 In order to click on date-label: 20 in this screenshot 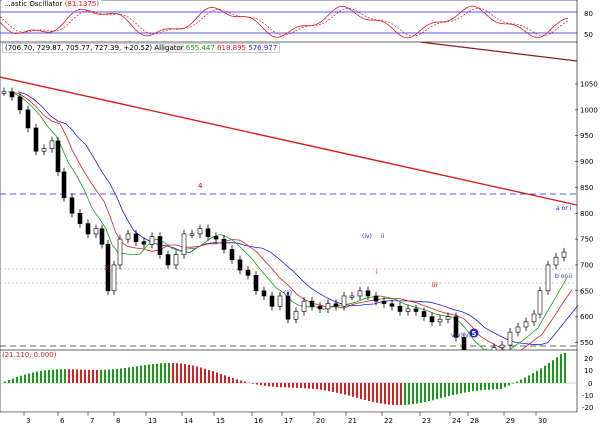, I will do `click(320, 421)`.